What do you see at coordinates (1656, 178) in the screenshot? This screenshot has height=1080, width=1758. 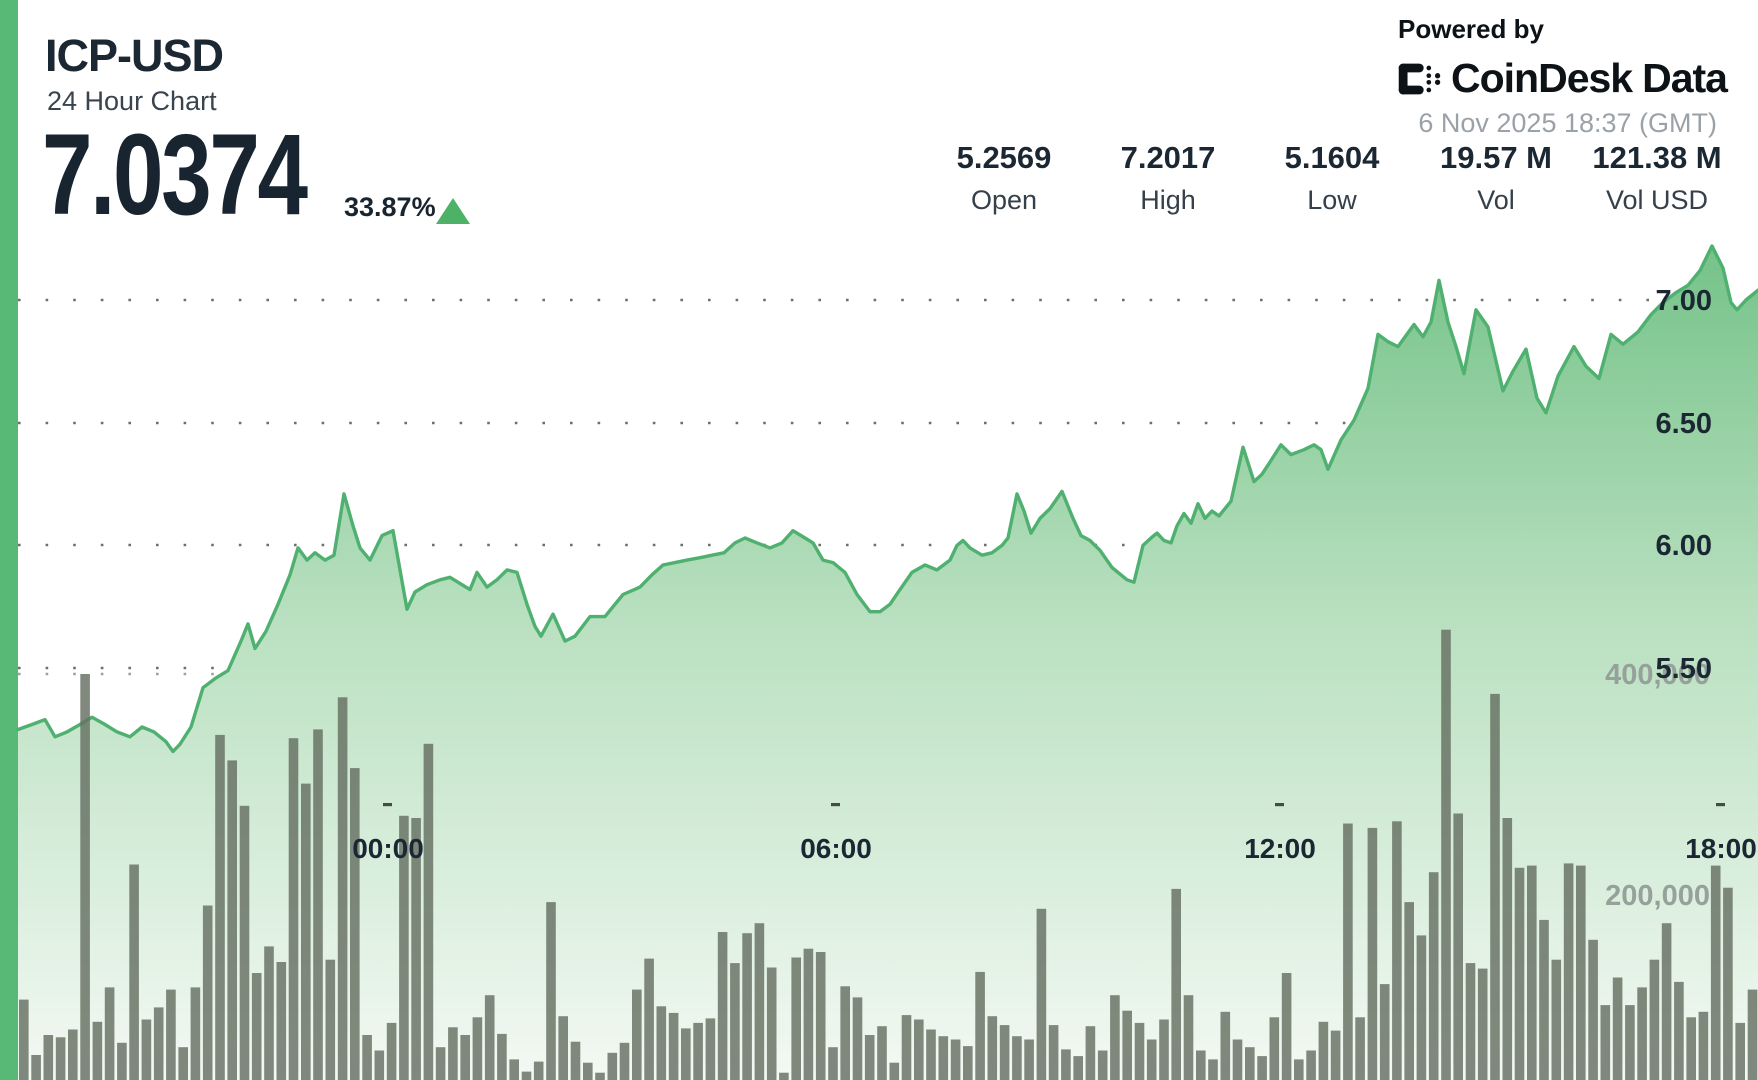 I see `stat-volume-usd: 121.38 M Vol USD` at bounding box center [1656, 178].